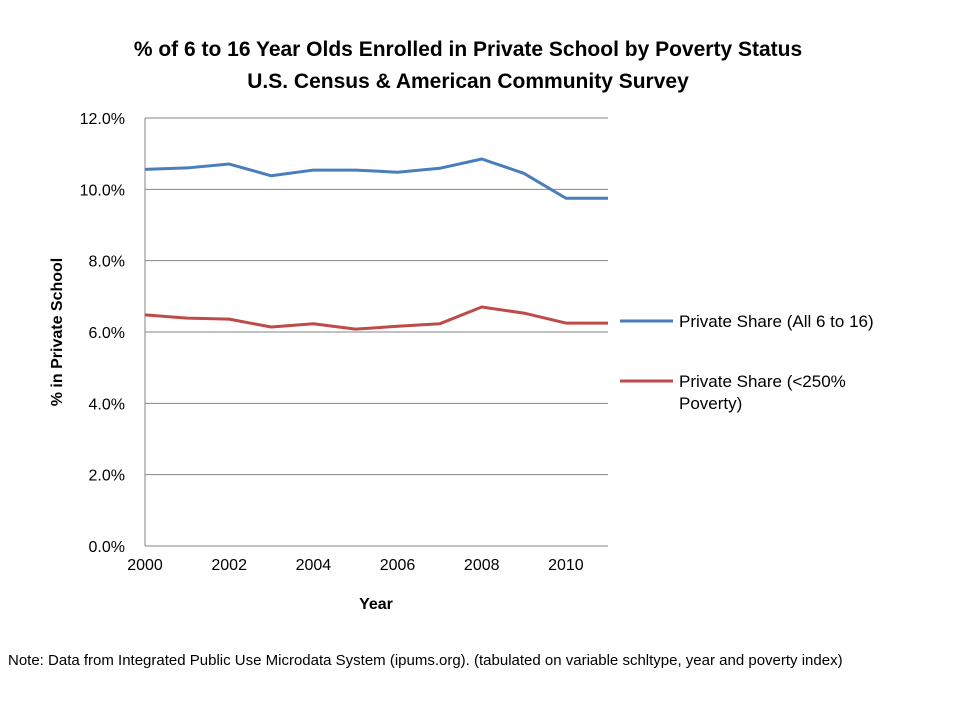 The image size is (960, 720). I want to click on y-tick-label: 4.0%, so click(107, 404).